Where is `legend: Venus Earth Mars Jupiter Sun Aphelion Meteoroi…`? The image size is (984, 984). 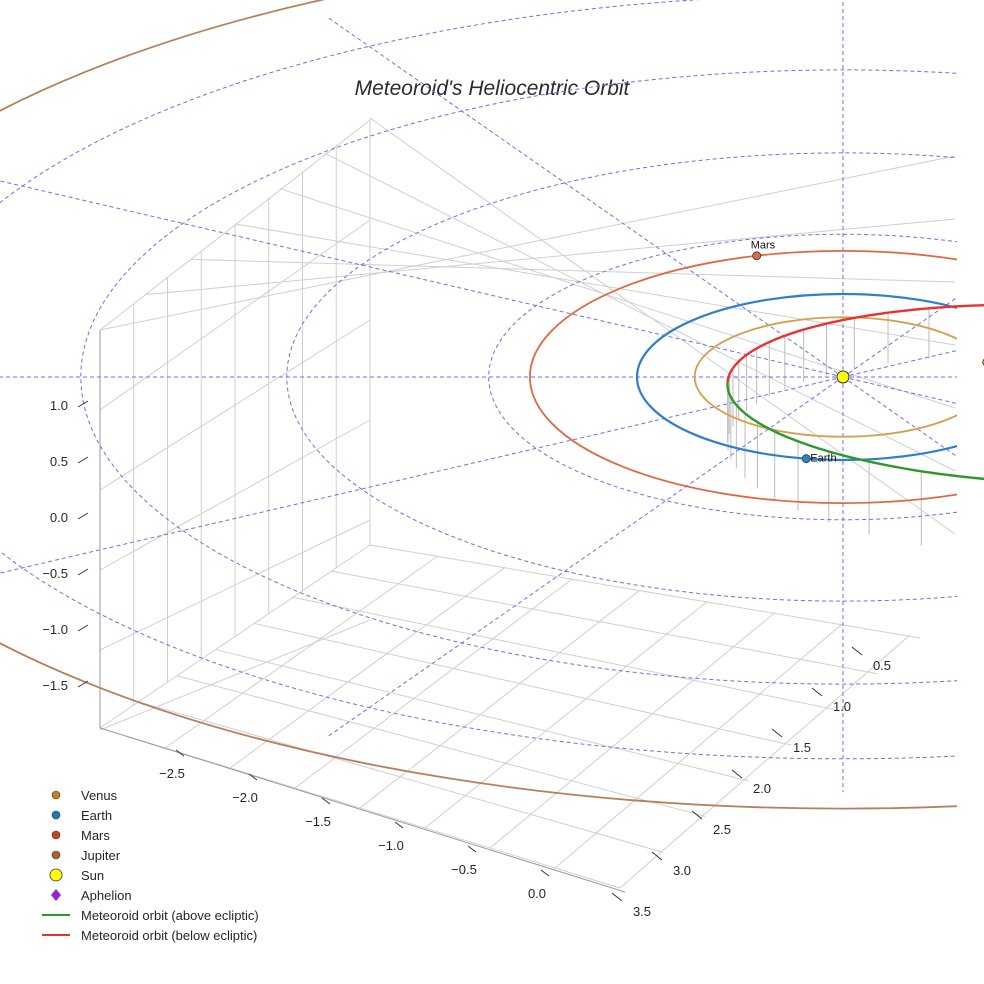 legend: Venus Earth Mars Jupiter Sun Aphelion Meteoroi… is located at coordinates (150, 865).